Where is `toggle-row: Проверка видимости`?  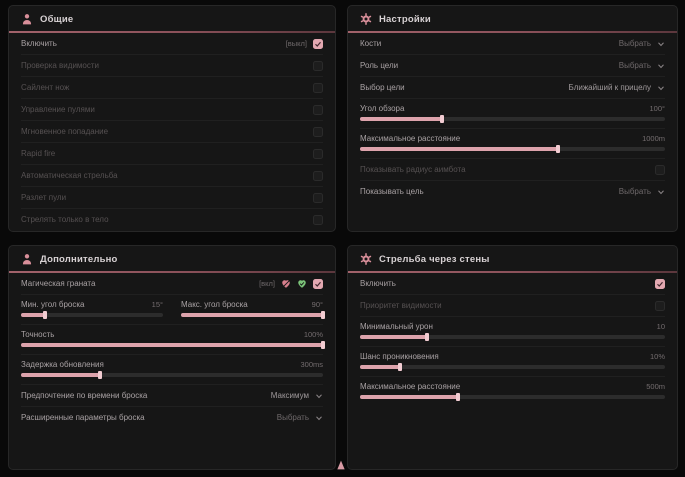 toggle-row: Проверка видимости is located at coordinates (172, 66).